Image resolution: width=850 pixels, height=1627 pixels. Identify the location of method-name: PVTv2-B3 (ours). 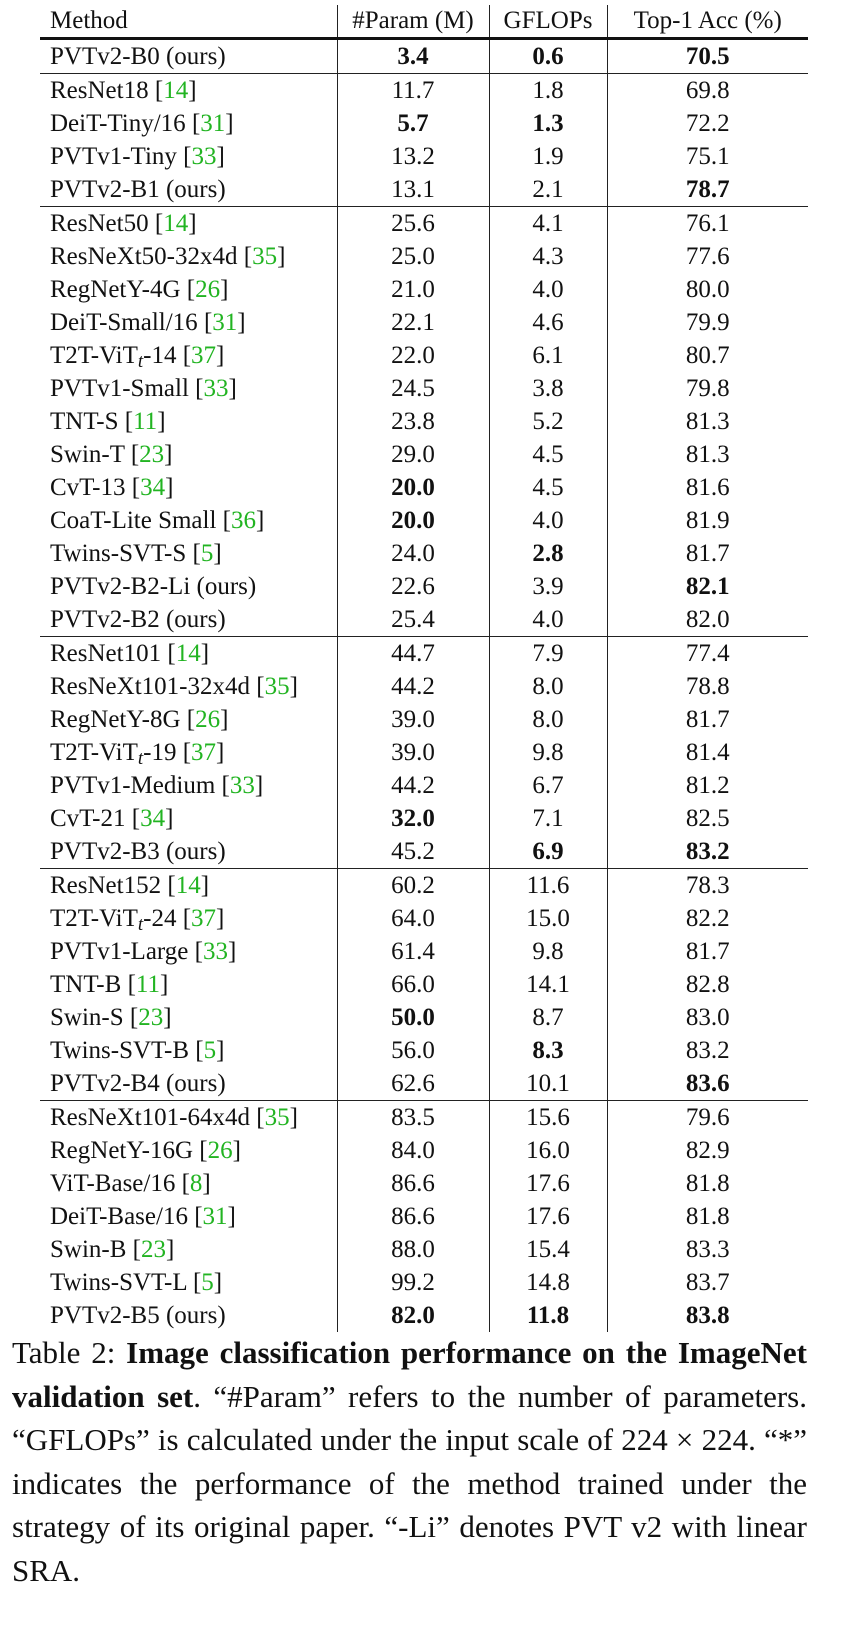
(138, 851).